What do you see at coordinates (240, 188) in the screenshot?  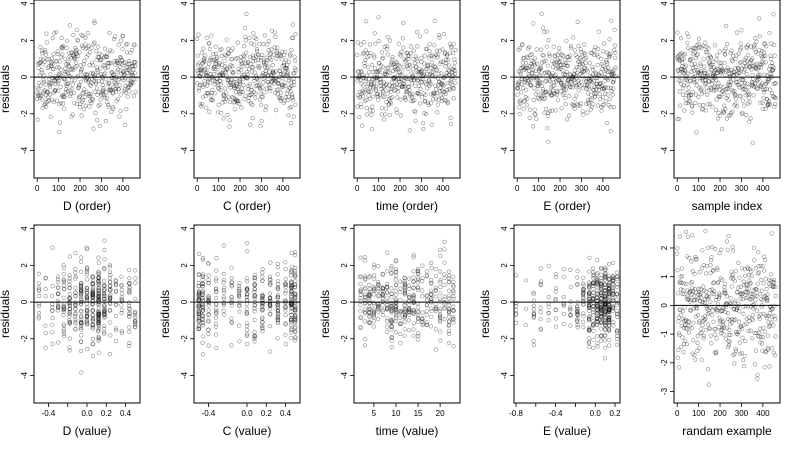 I see `x-tick-label: 200` at bounding box center [240, 188].